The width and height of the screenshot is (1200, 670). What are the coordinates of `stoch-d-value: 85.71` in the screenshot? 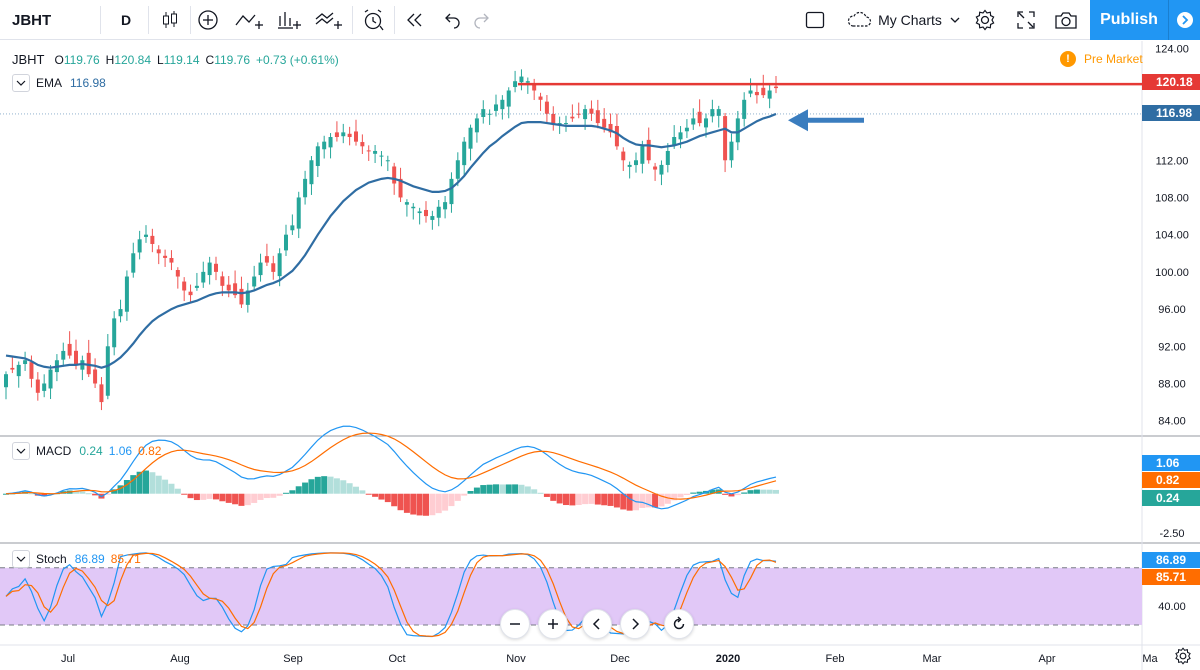 It's located at (125, 559).